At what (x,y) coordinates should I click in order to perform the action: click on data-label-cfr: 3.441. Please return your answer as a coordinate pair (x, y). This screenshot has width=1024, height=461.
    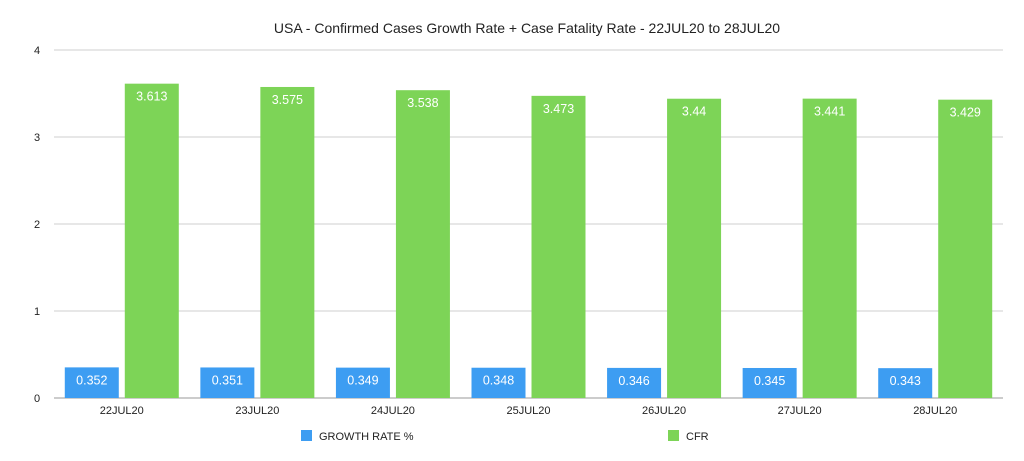
    Looking at the image, I should click on (829, 112).